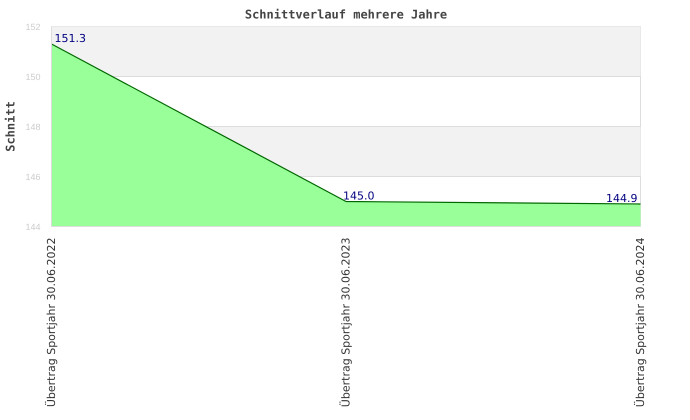 The image size is (690, 420). What do you see at coordinates (51, 322) in the screenshot?
I see `x-tick-label: Übertrag Sportjahr 30.06.2022` at bounding box center [51, 322].